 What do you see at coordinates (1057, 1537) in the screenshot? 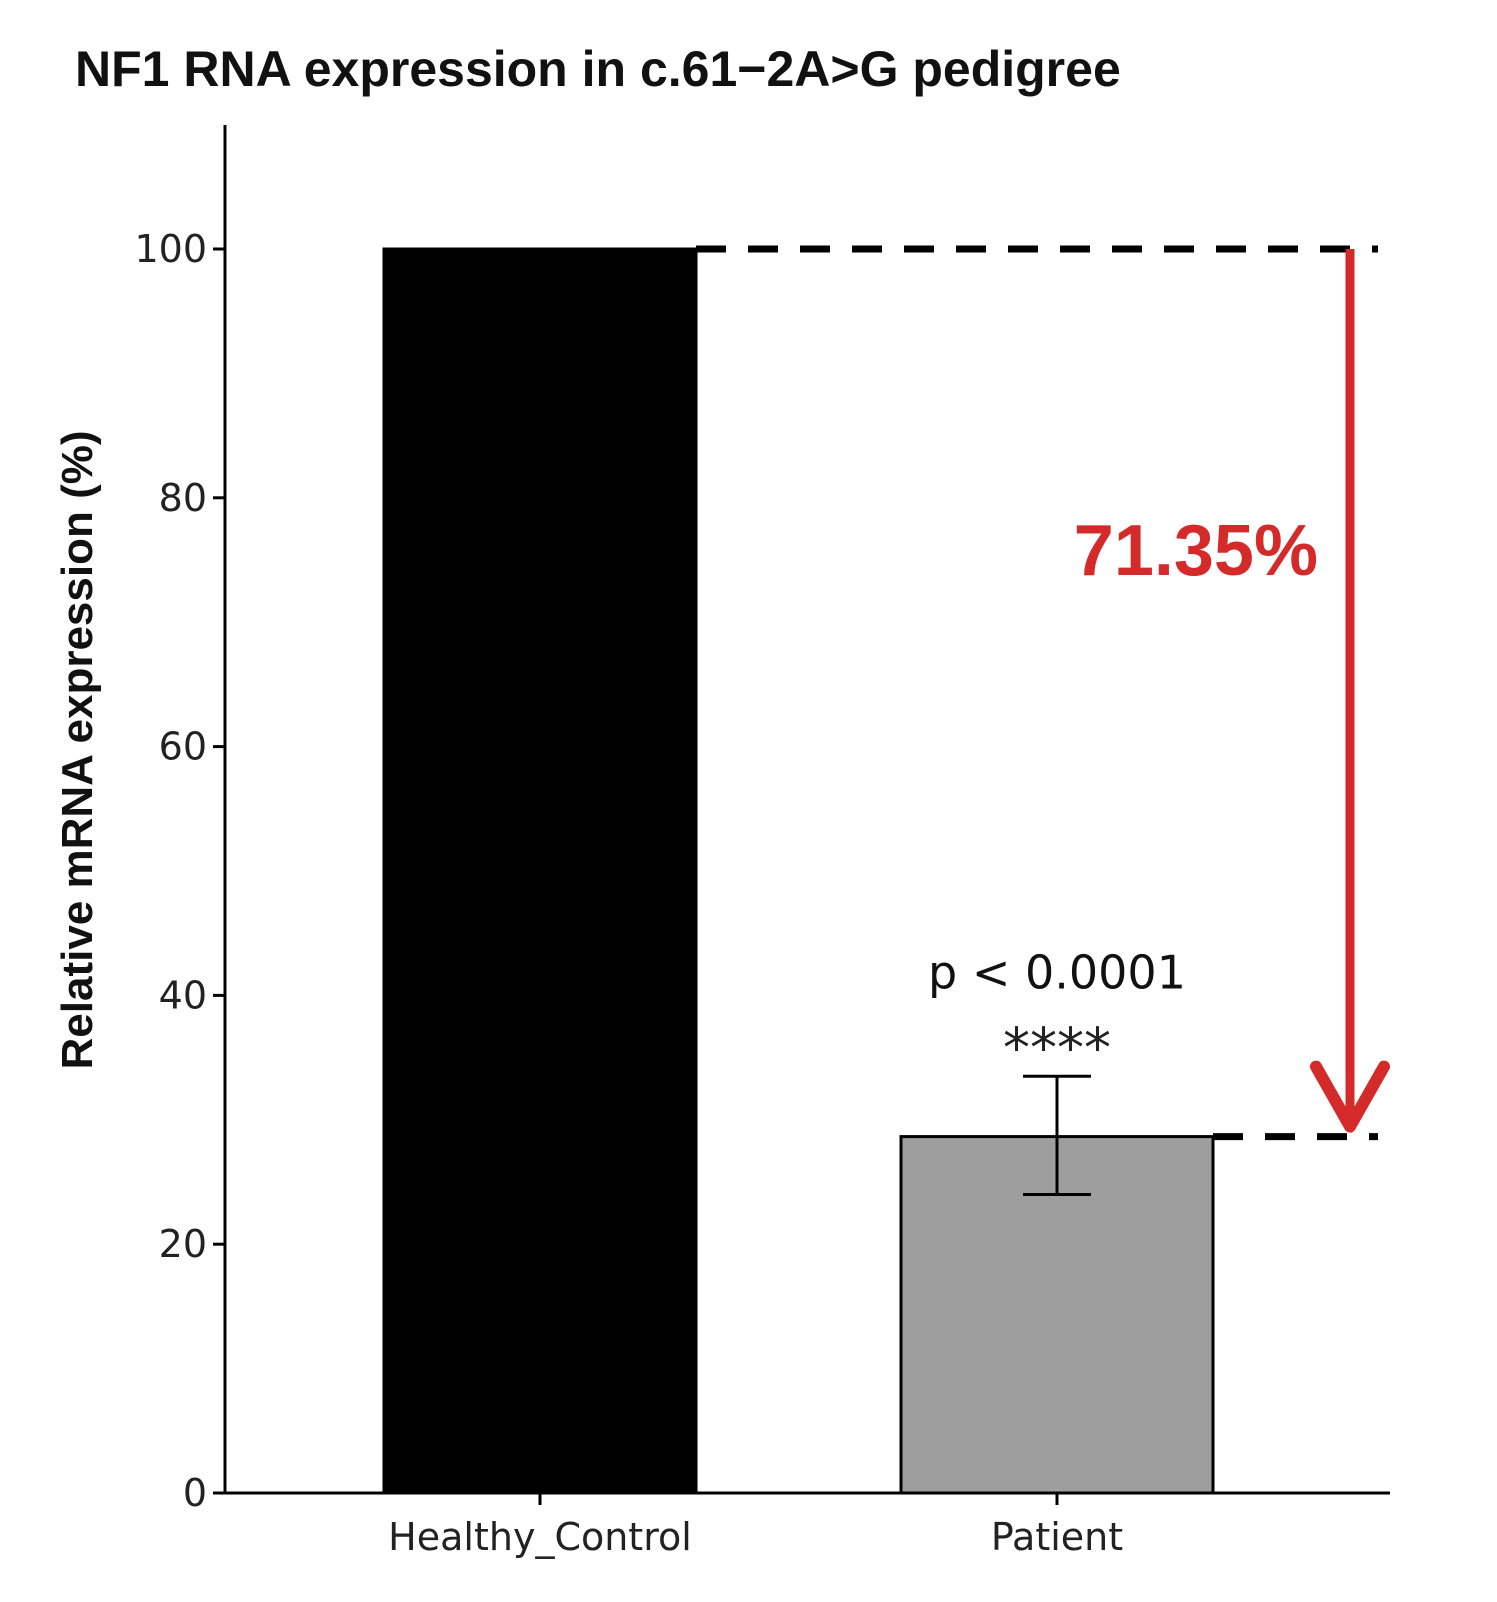
I see `x-tick-label: Patient` at bounding box center [1057, 1537].